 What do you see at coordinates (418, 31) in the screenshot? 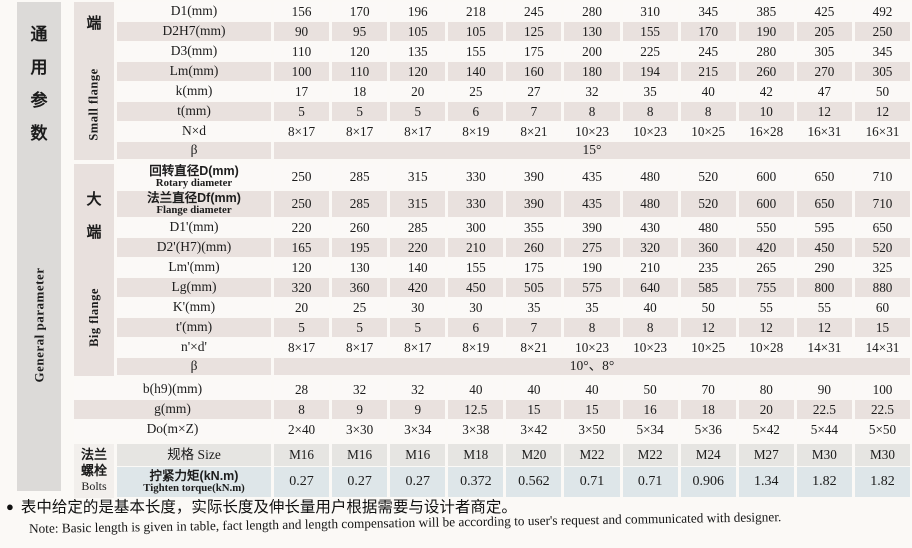
I see `value-cell: 105` at bounding box center [418, 31].